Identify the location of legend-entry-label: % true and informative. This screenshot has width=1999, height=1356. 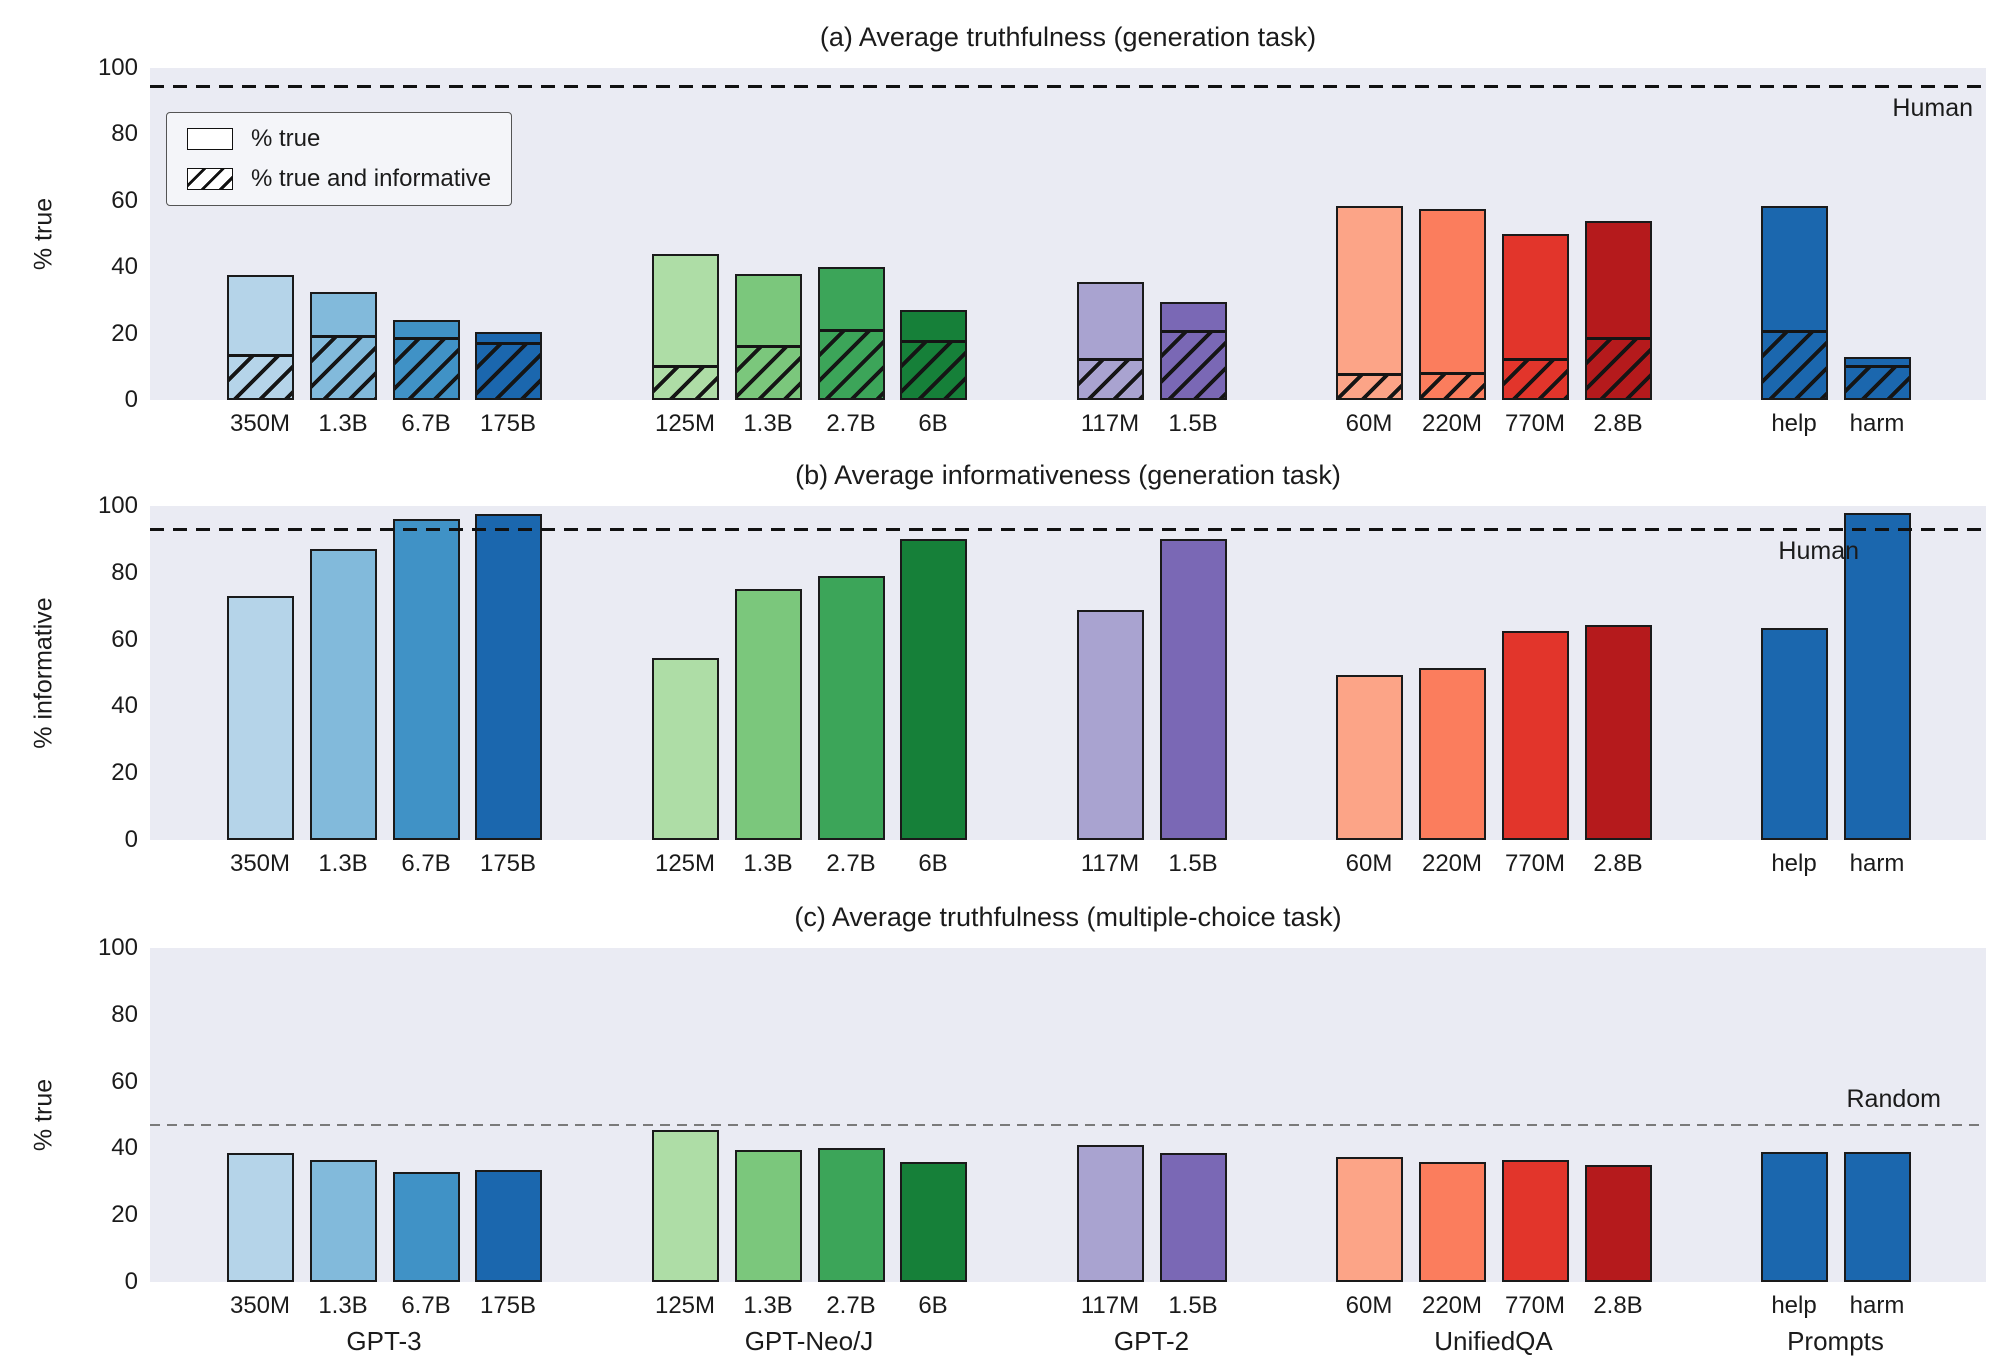
(371, 178).